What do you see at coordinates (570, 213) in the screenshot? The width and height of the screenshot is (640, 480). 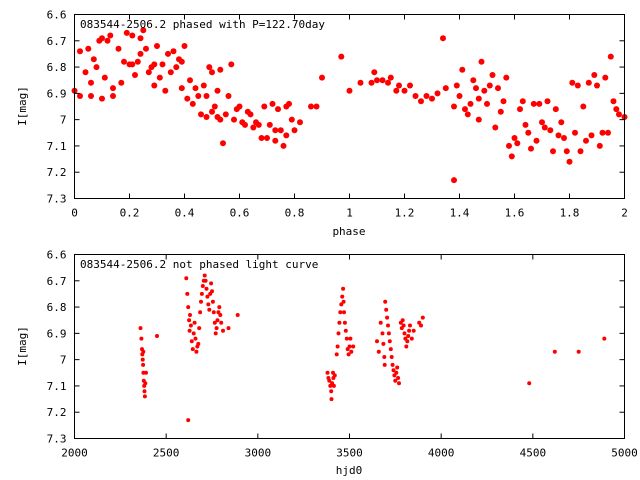 I see `phased-x-tick-label: 1.8` at bounding box center [570, 213].